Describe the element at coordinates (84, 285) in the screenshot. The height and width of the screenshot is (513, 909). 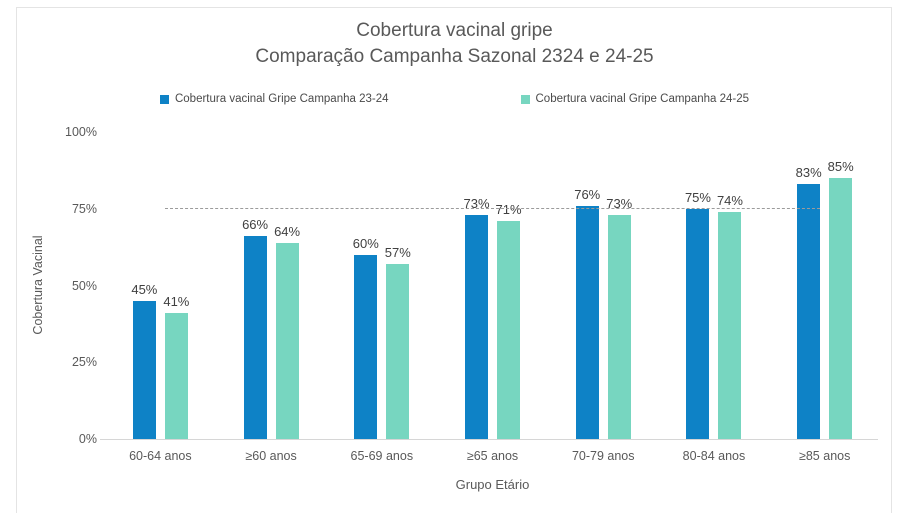
I see `y-axis-tick-label: 50%` at that location.